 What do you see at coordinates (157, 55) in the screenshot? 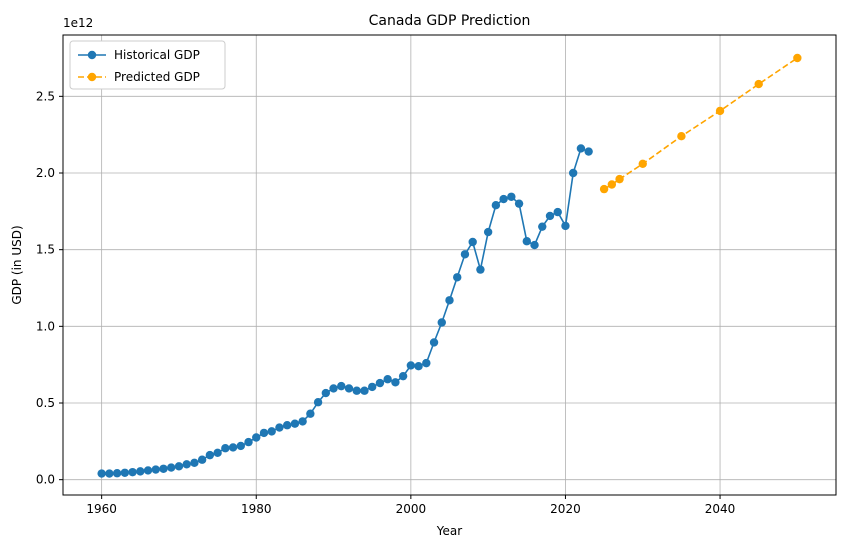
I see `legend-label: Historical GDP` at bounding box center [157, 55].